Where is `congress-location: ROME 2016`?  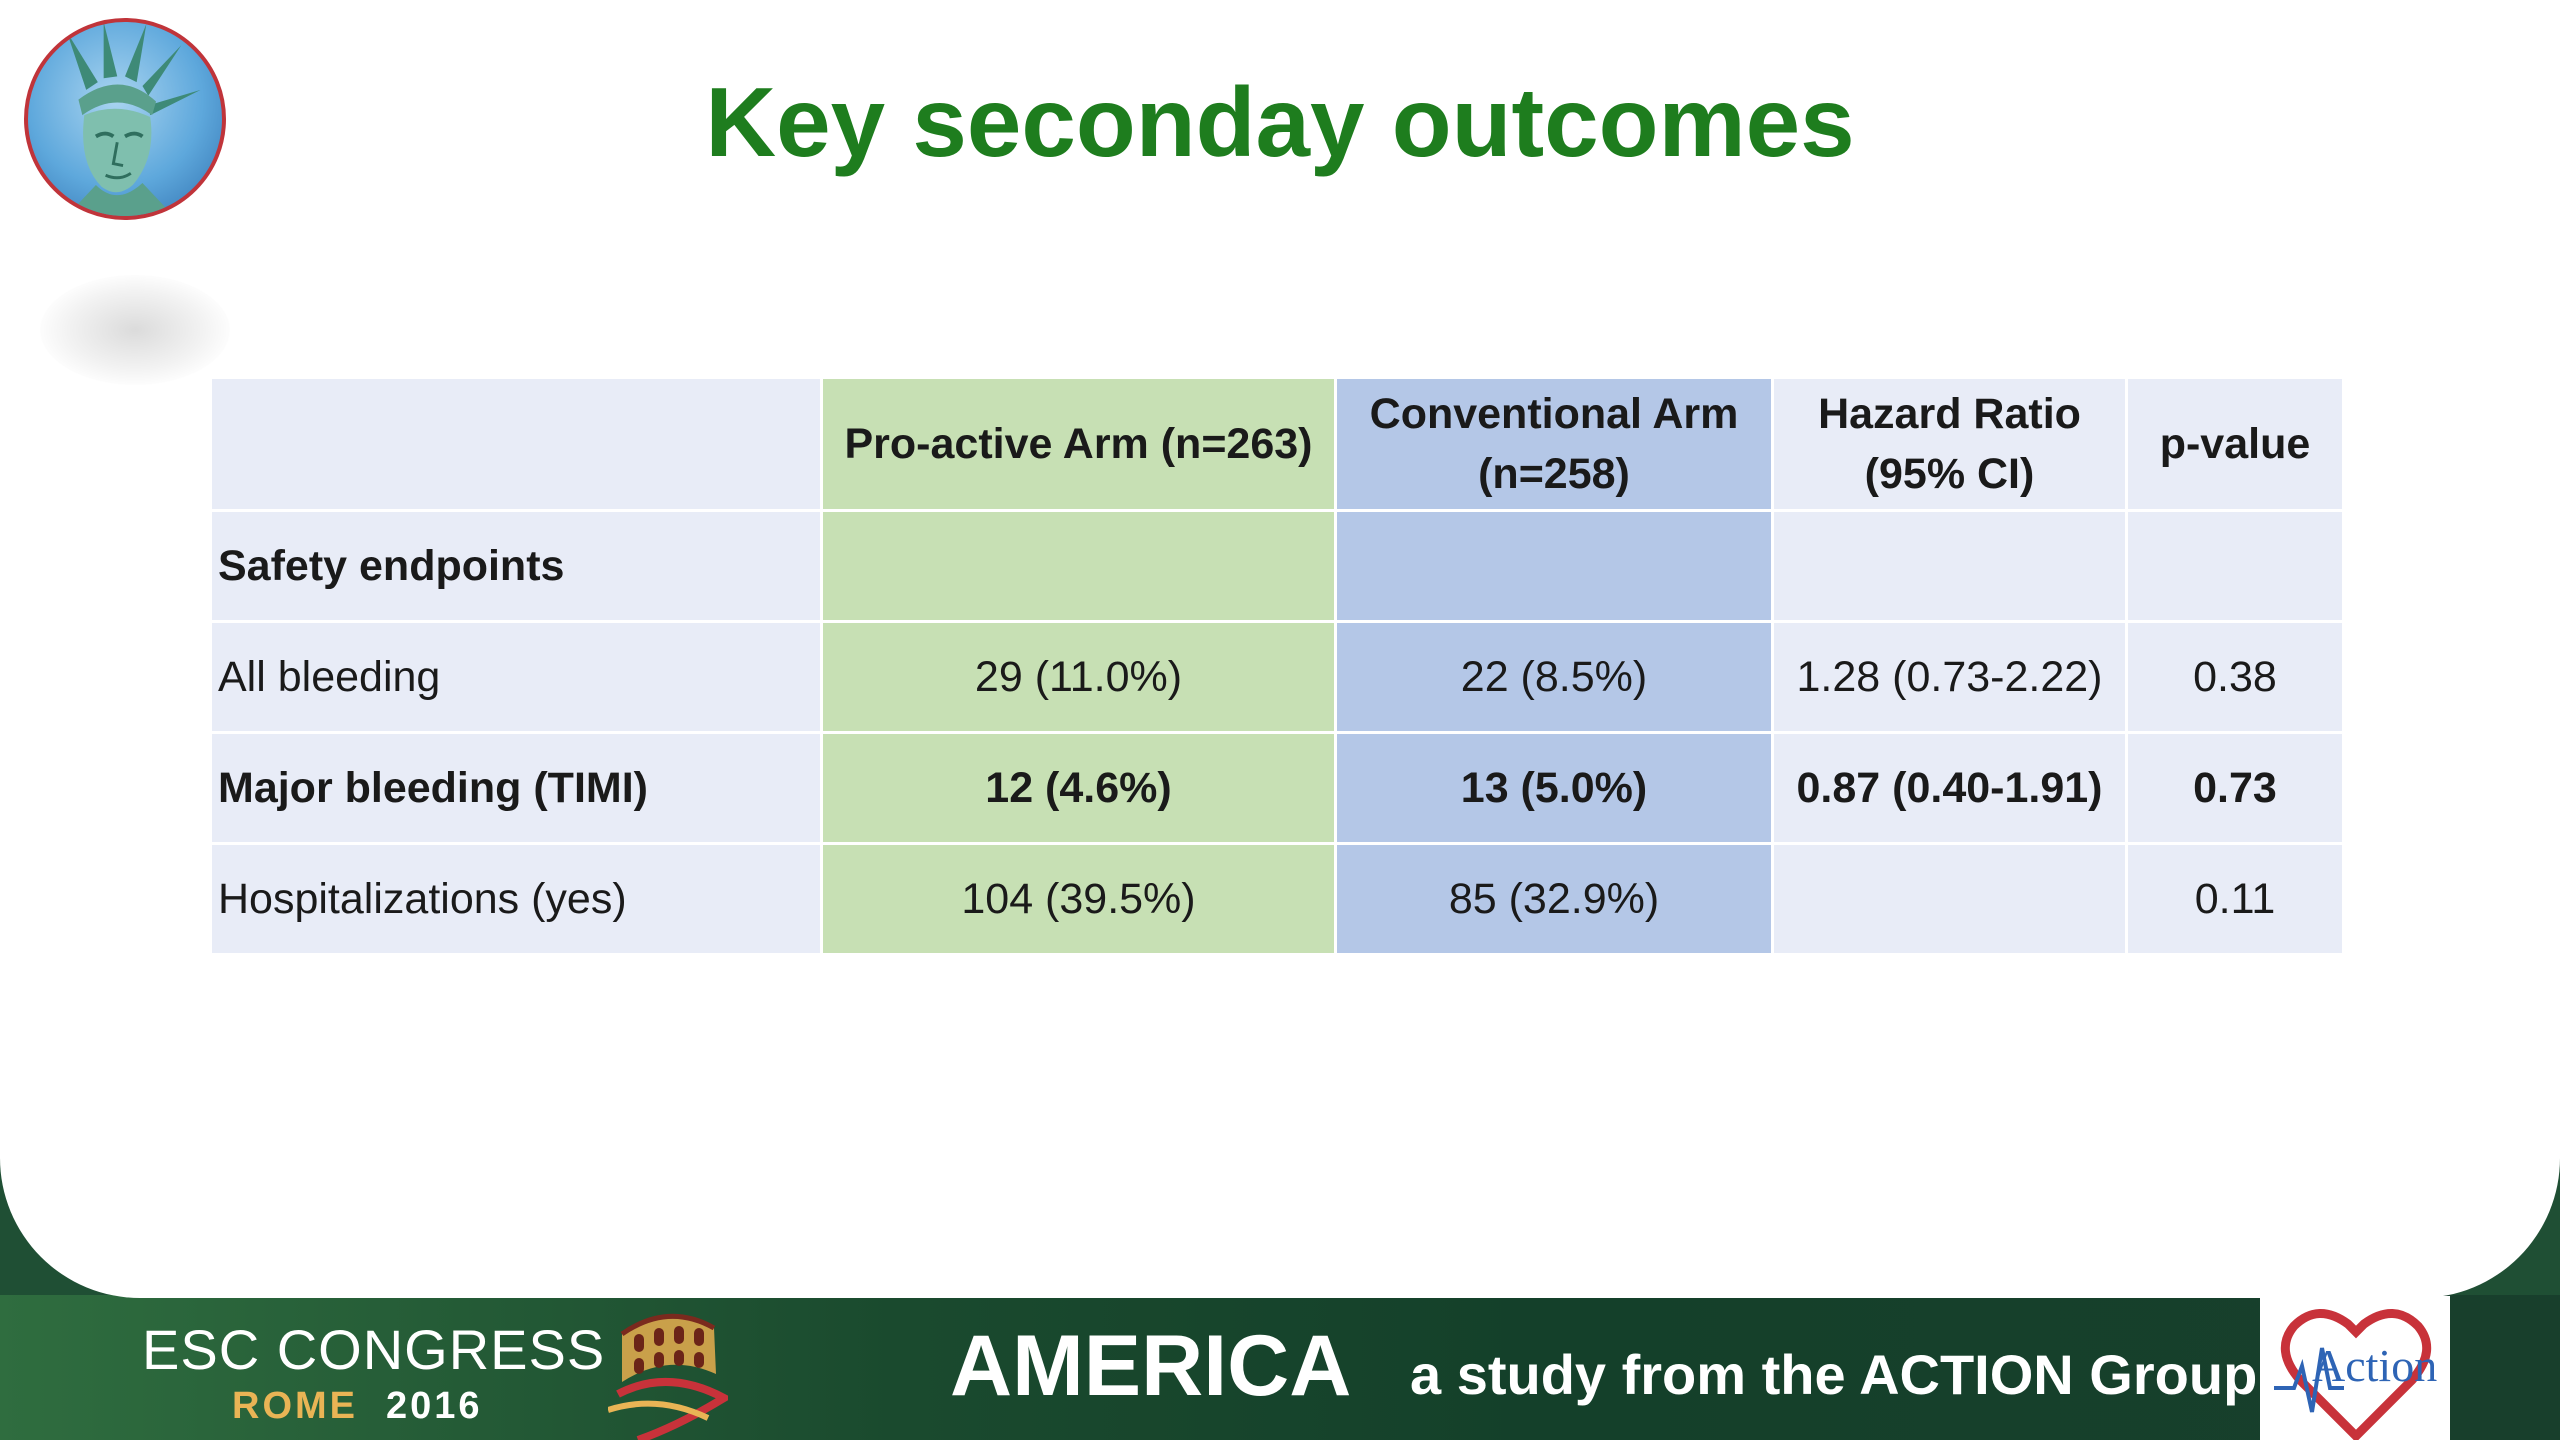 congress-location: ROME 2016 is located at coordinates (418, 1406).